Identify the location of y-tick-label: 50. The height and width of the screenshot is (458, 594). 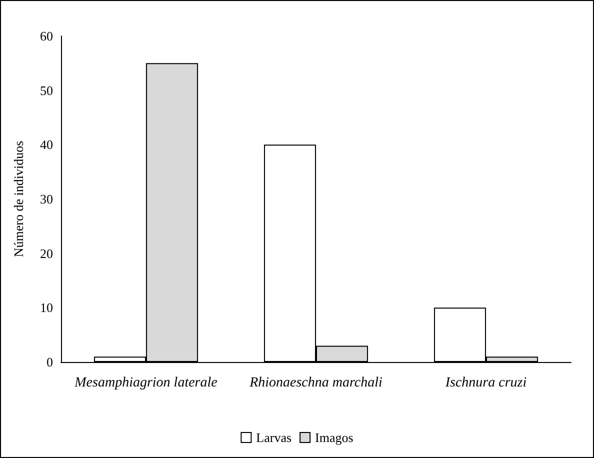
(46, 90).